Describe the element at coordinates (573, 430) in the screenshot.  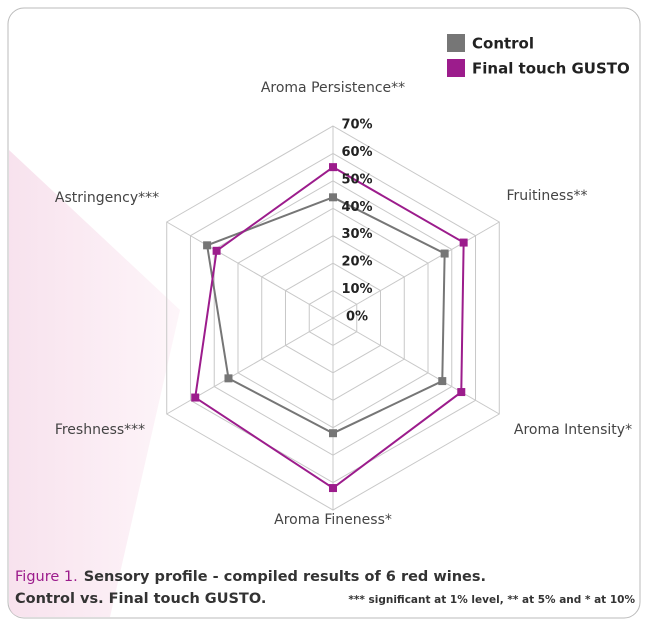
I see `category-label: Aroma Intensity*` at that location.